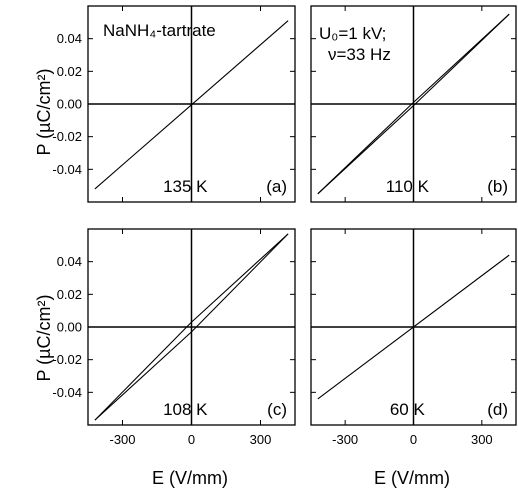 This screenshot has width=518, height=496. I want to click on panel-label: (c), so click(277, 409).